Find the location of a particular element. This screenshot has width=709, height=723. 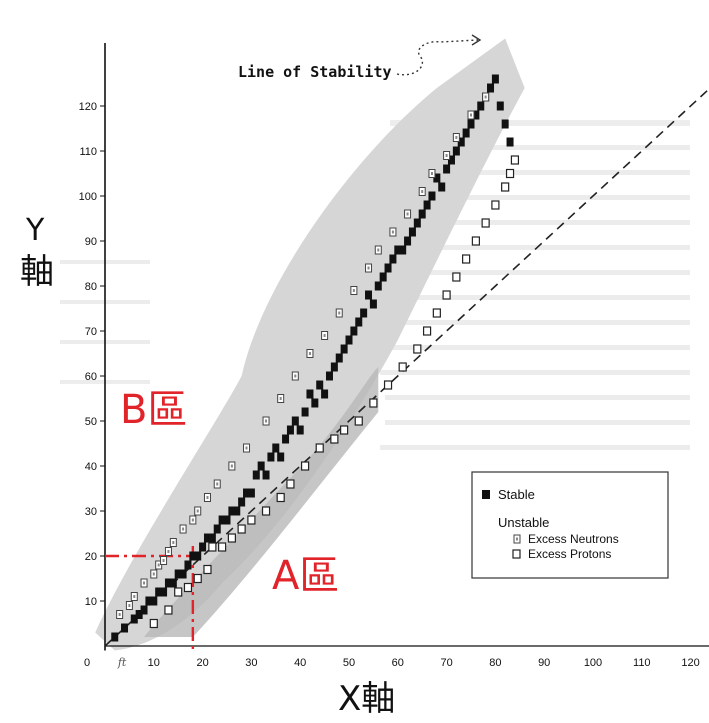

y-tick-label: 70 is located at coordinates (91, 332).